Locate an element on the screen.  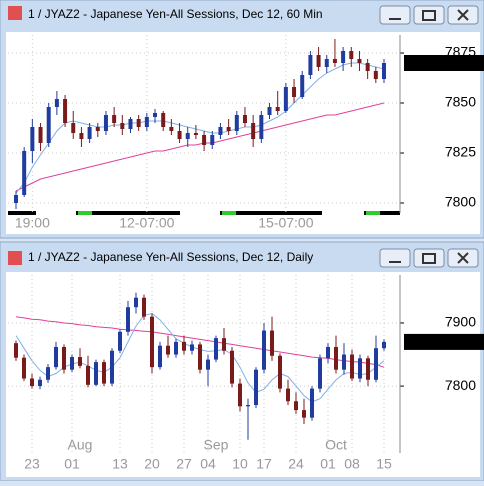
window-icon is located at coordinates (15, 258).